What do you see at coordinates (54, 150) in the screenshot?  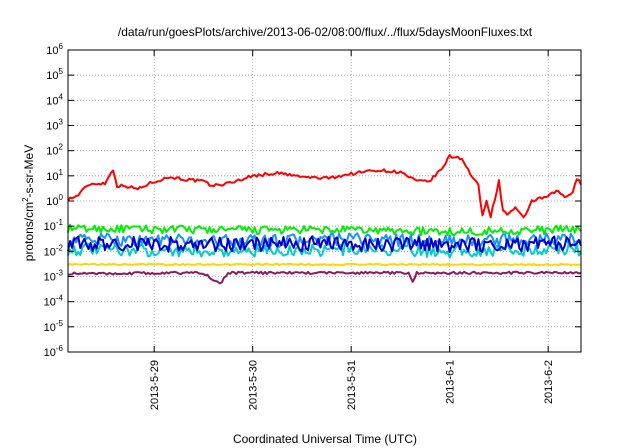 I see `y-tick-label: 10²` at bounding box center [54, 150].